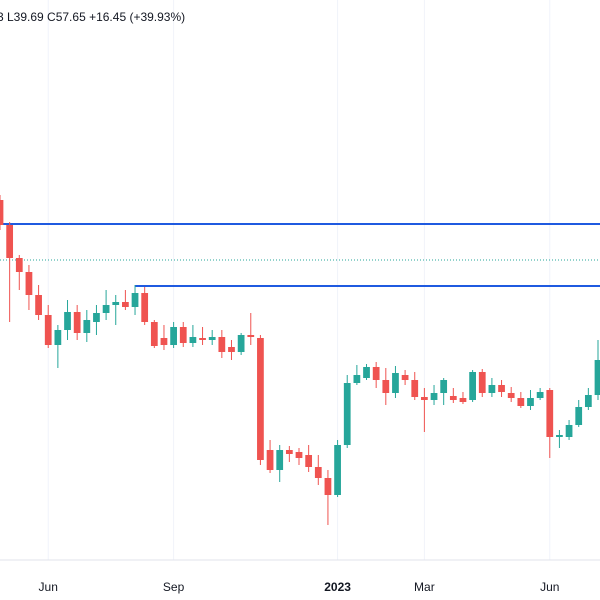 This screenshot has height=600, width=600. Describe the element at coordinates (92, 17) in the screenshot. I see `ohlc-header: 3 L39.69 C57.65 +16.45 (+39.93%)` at that location.